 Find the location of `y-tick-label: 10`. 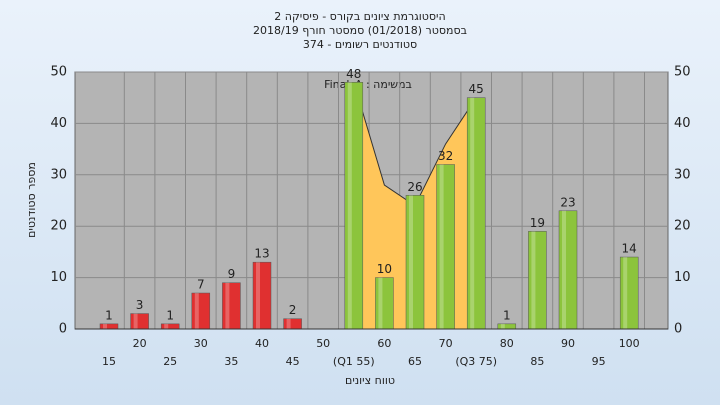

y-tick-label: 10 is located at coordinates (58, 277).